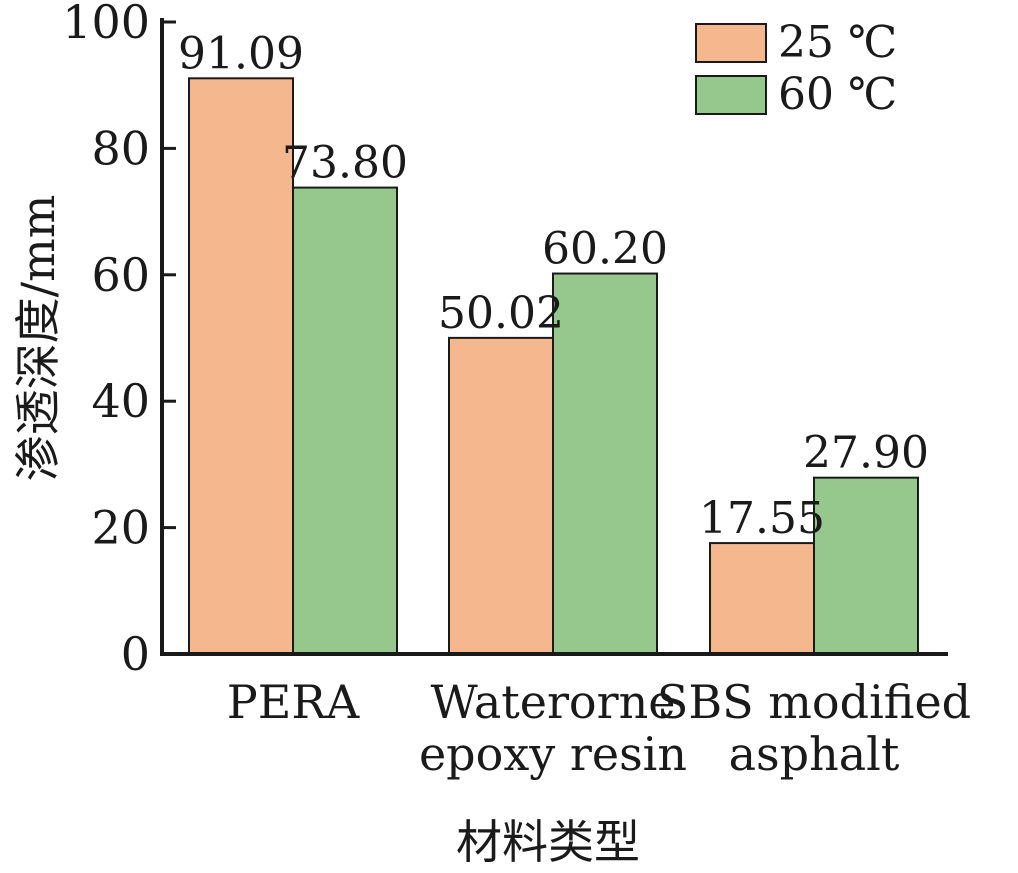 The height and width of the screenshot is (873, 1018). I want to click on legend-label: 25 ℃, so click(837, 42).